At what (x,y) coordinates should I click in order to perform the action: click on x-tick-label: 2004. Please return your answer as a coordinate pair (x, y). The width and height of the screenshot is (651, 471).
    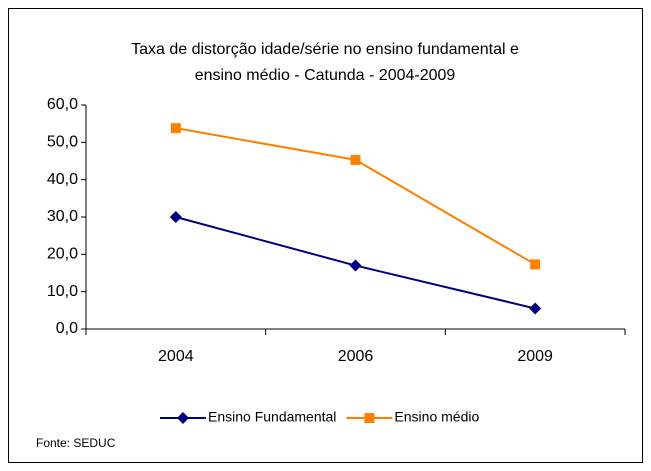
    Looking at the image, I should click on (176, 356).